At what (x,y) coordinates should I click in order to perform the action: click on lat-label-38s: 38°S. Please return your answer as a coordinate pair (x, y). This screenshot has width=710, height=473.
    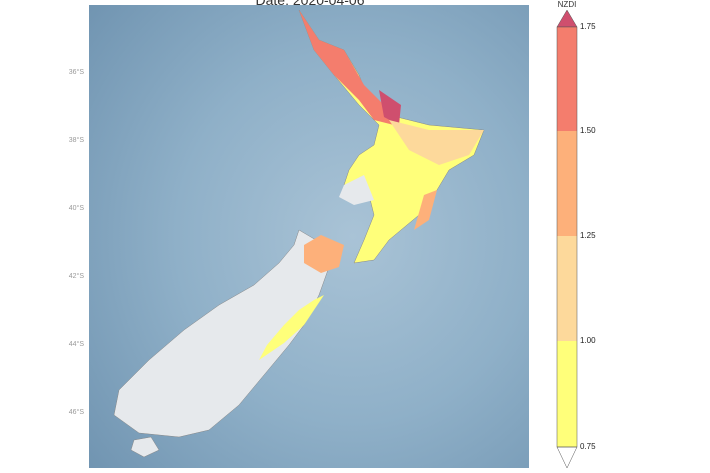
    Looking at the image, I should click on (76, 140).